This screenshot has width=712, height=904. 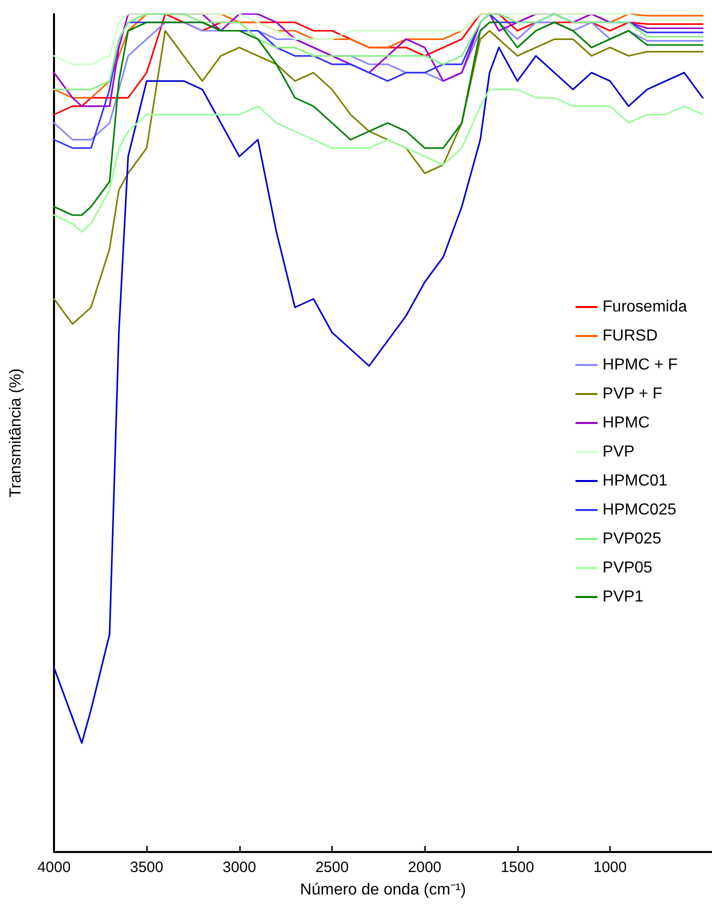 I want to click on legend-label: PVP05, so click(x=627, y=568).